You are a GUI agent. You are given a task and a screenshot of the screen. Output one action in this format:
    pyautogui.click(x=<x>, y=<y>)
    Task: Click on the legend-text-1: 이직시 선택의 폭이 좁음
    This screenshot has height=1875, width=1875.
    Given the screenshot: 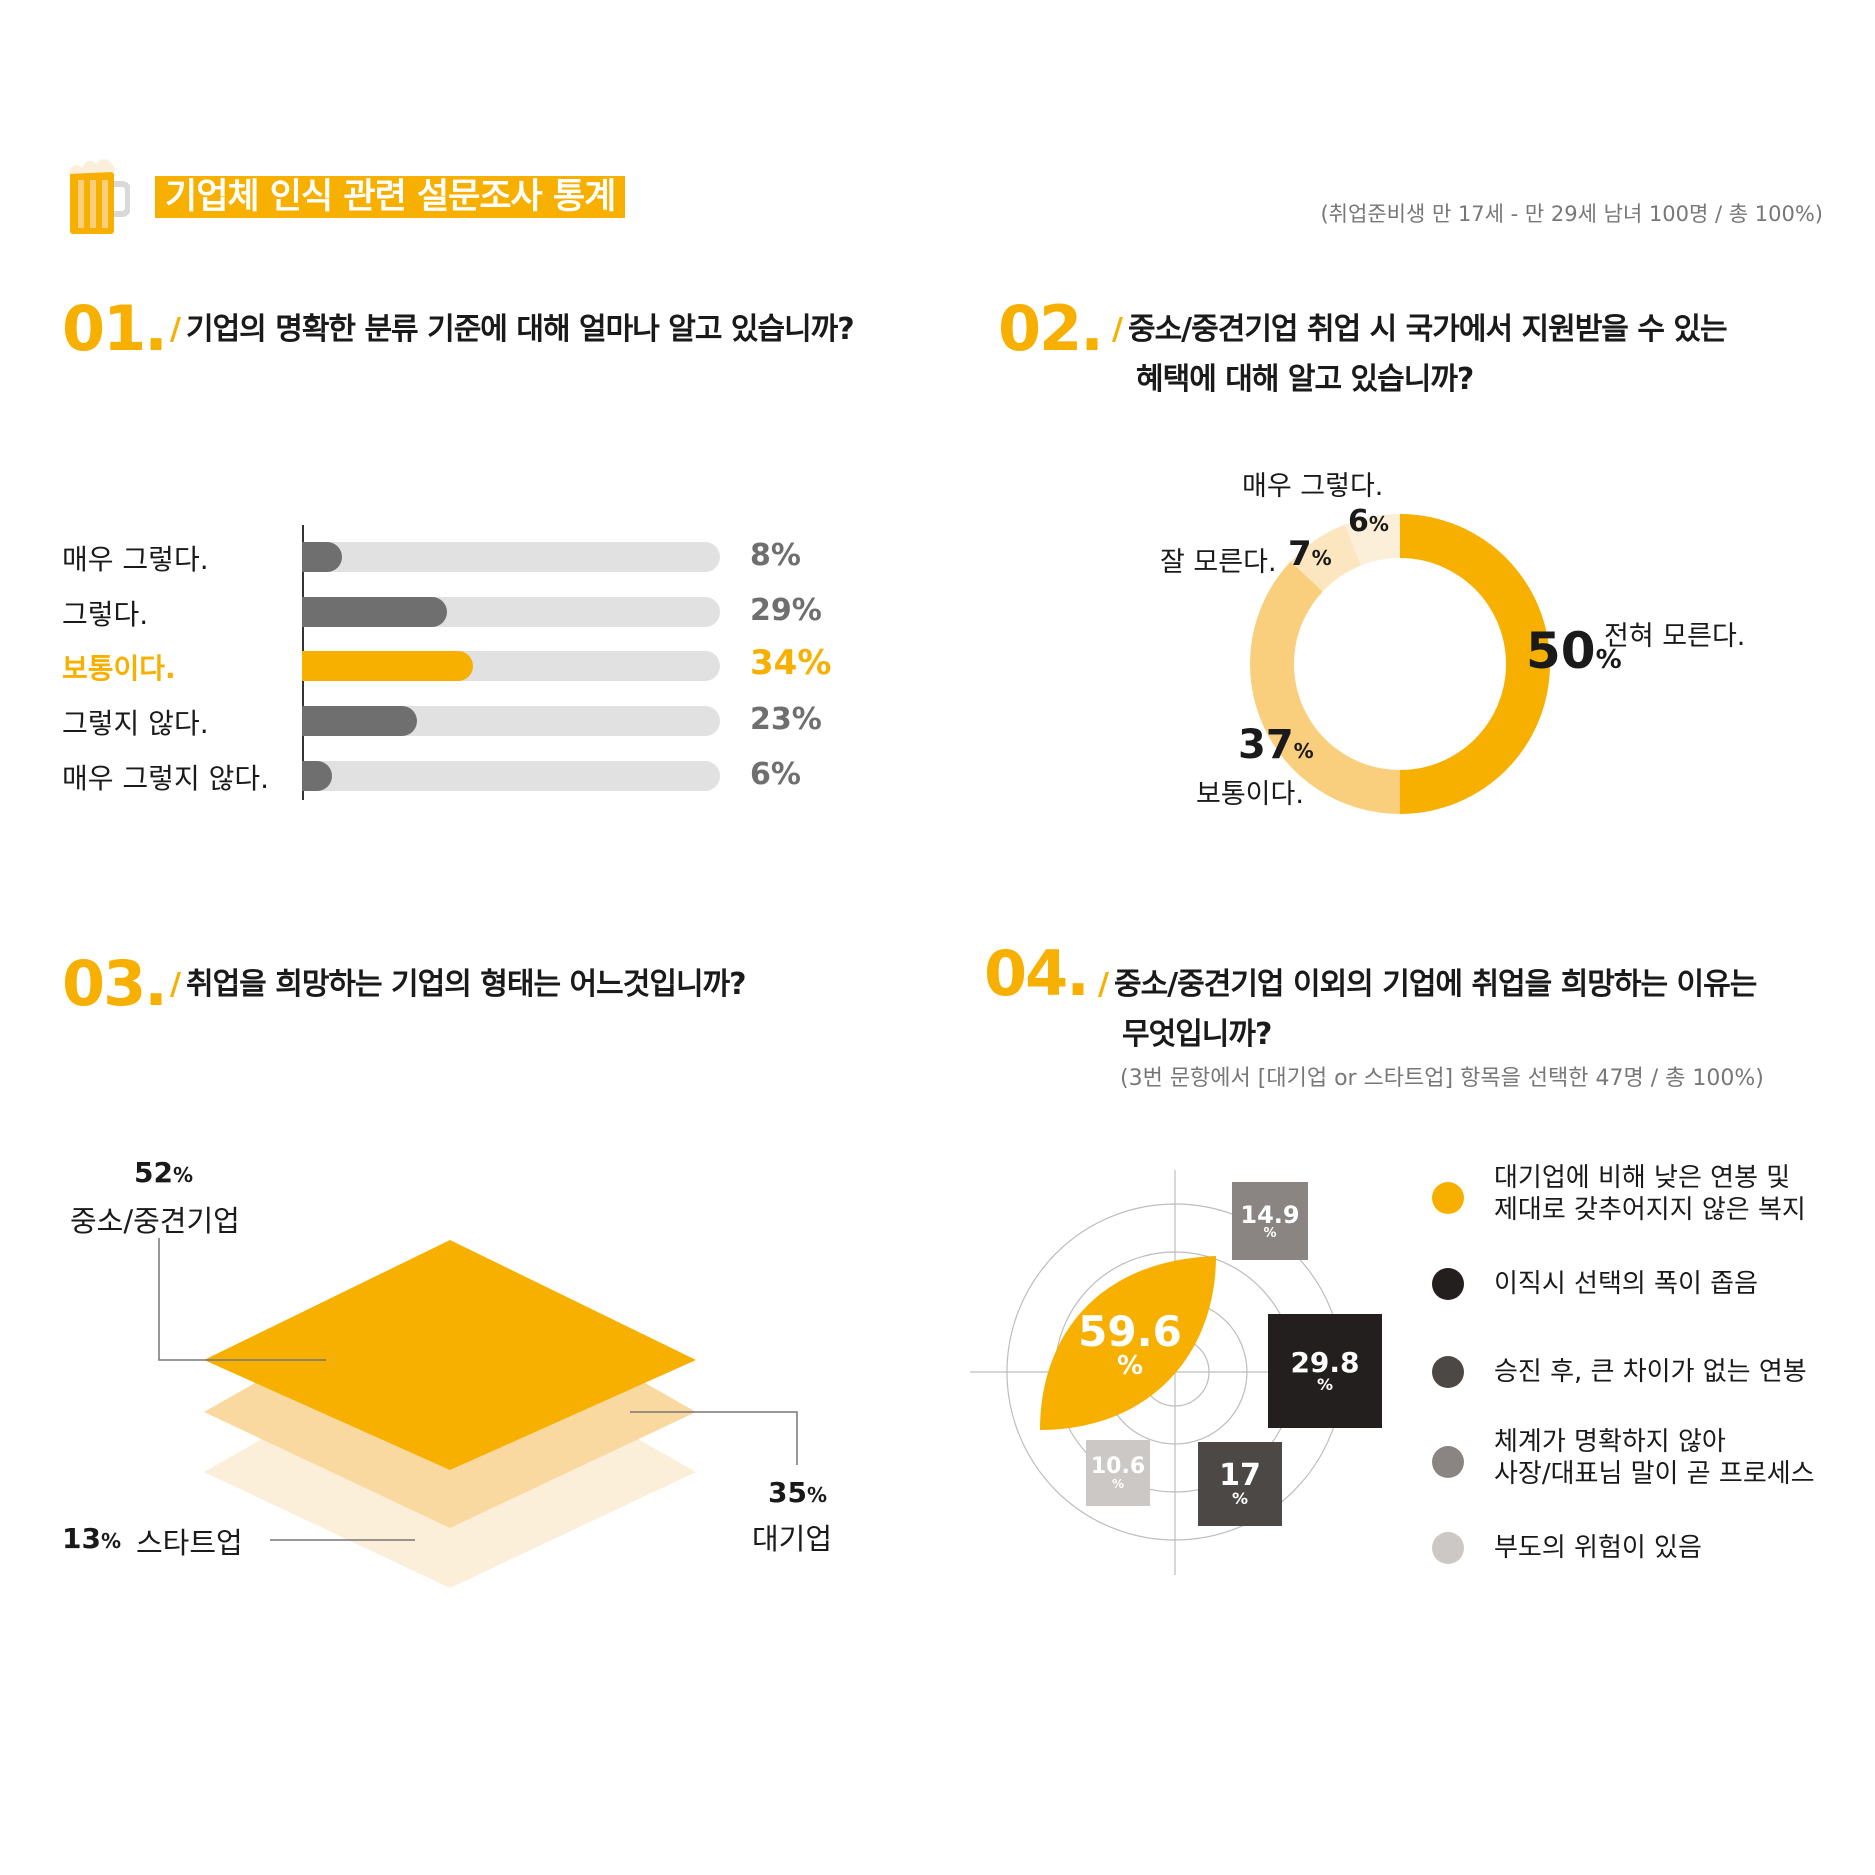 What is the action you would take?
    pyautogui.click(x=1626, y=1284)
    